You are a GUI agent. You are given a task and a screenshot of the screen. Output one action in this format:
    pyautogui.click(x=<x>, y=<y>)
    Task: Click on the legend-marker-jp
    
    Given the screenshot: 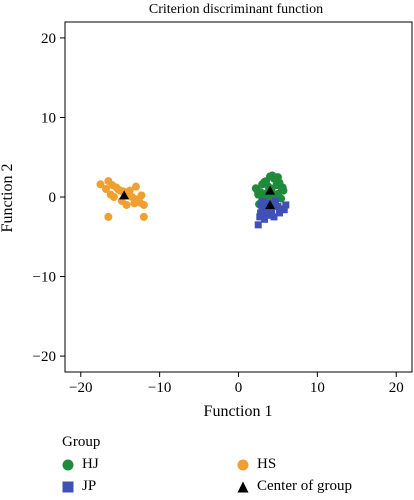 What is the action you would take?
    pyautogui.click(x=68, y=486)
    